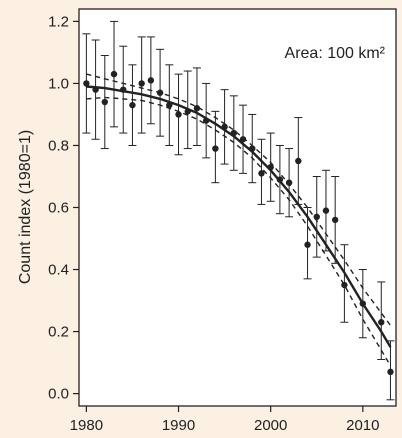 This screenshot has height=438, width=402. What do you see at coordinates (58, 270) in the screenshot?
I see `y-tick-label: 0.4` at bounding box center [58, 270].